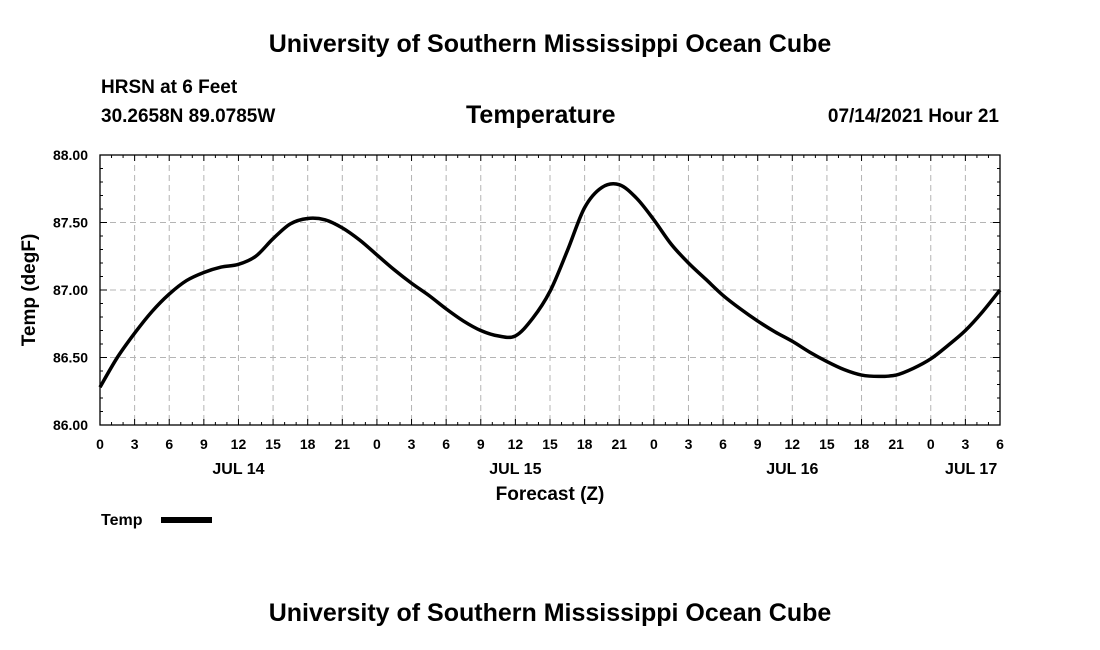  I want to click on legend-label: Temp, so click(122, 520).